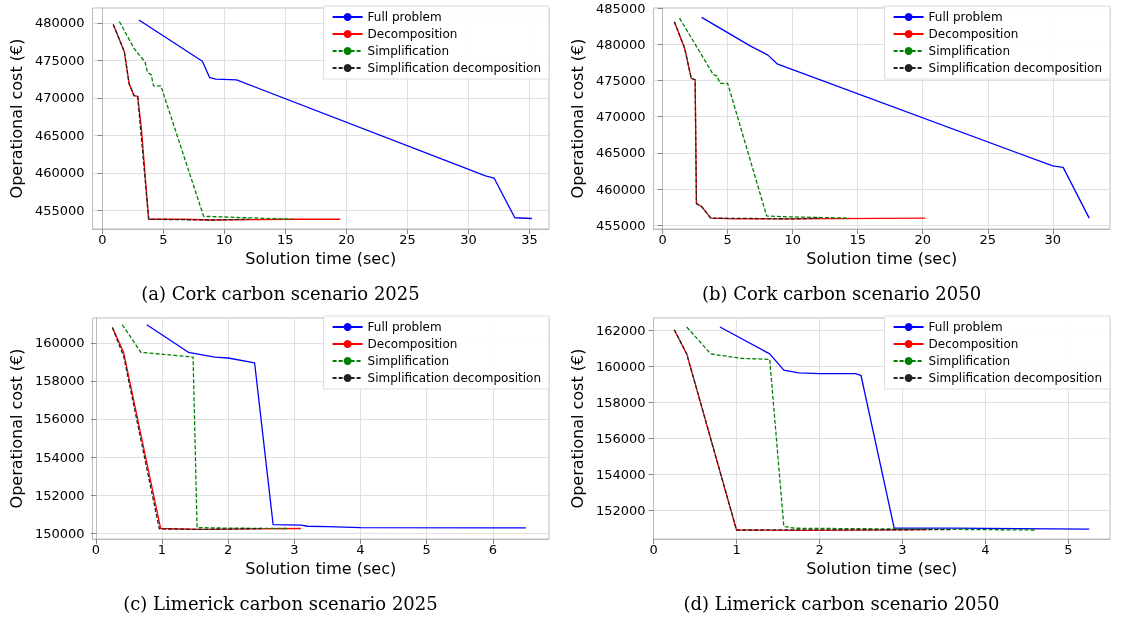 The image size is (1122, 619). What do you see at coordinates (59, 533) in the screenshot?
I see `y-tick-label: 150000` at bounding box center [59, 533].